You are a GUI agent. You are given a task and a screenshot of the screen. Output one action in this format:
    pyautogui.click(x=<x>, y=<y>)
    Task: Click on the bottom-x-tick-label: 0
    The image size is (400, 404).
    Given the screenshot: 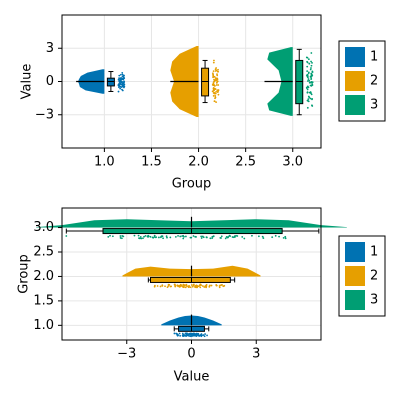 What is the action you would take?
    pyautogui.click(x=191, y=354)
    